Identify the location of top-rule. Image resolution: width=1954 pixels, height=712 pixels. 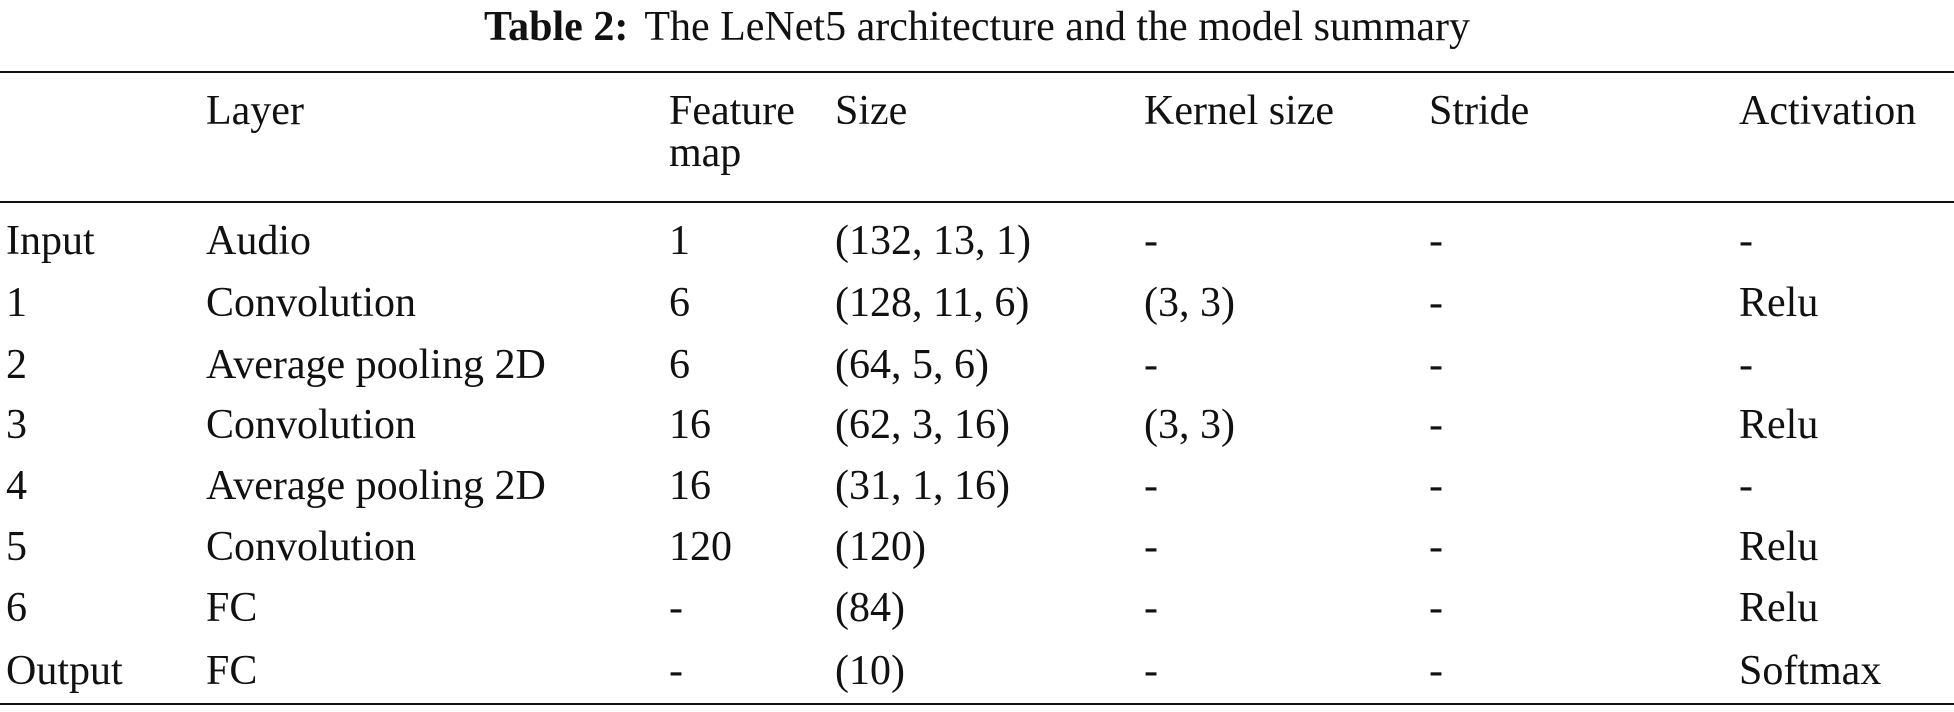
(977, 72).